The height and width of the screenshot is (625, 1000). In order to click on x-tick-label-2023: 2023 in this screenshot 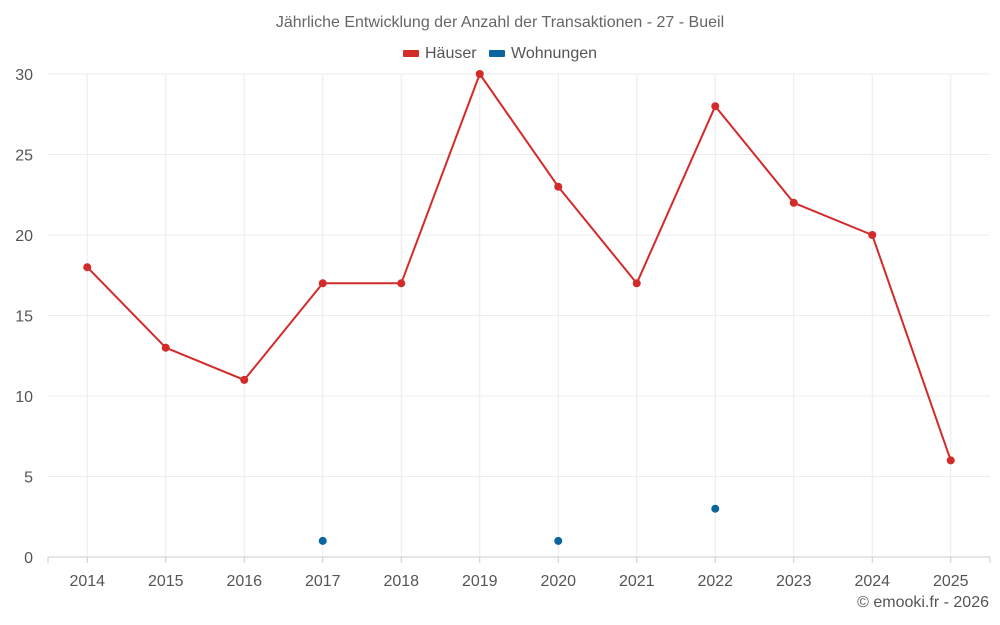, I will do `click(794, 581)`.